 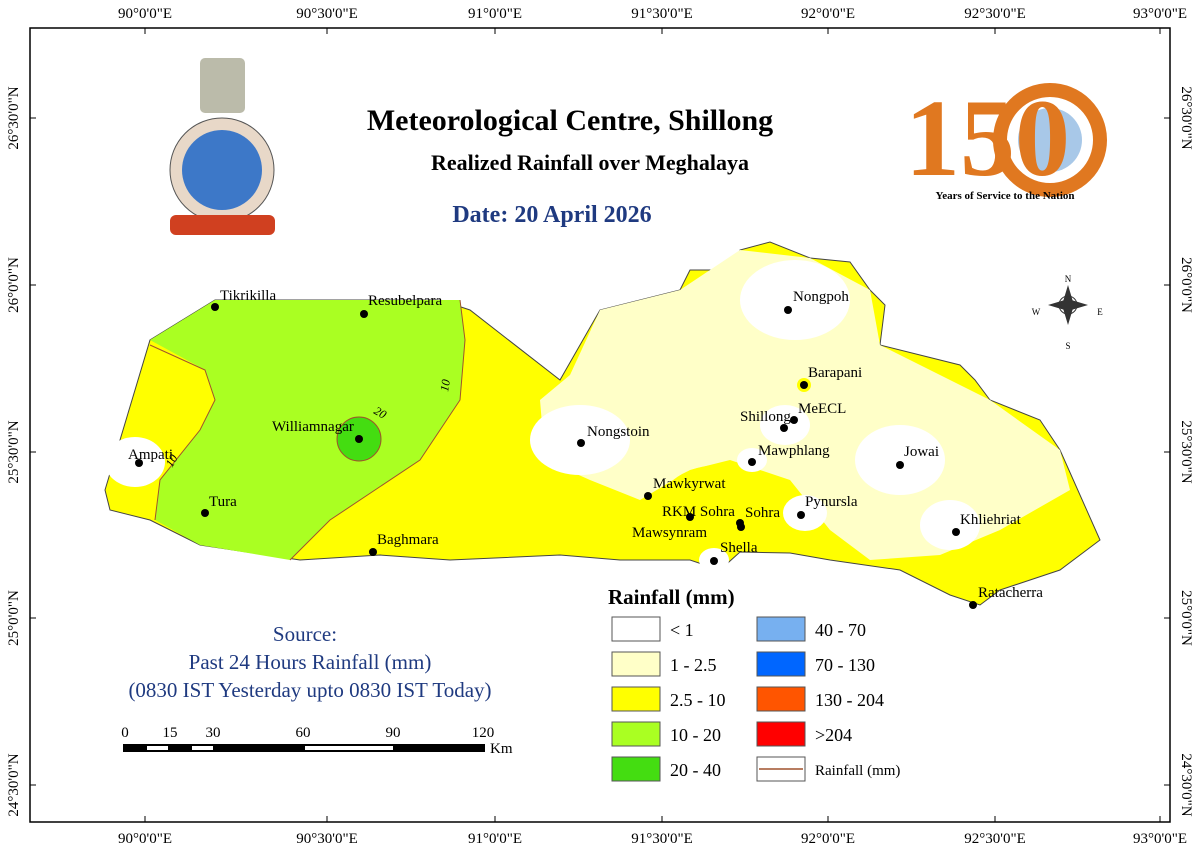 I want to click on station-label: Tura, so click(x=223, y=502).